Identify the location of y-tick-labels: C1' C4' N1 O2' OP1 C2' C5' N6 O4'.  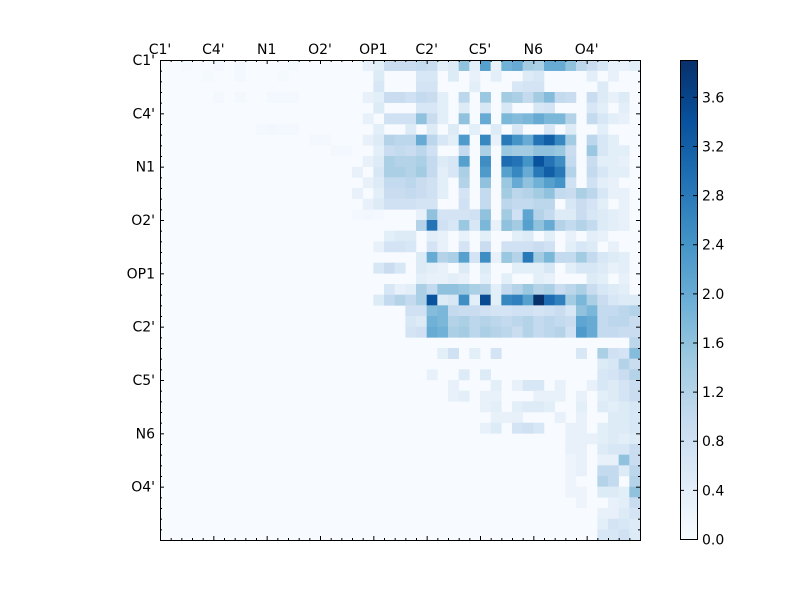
(141, 274).